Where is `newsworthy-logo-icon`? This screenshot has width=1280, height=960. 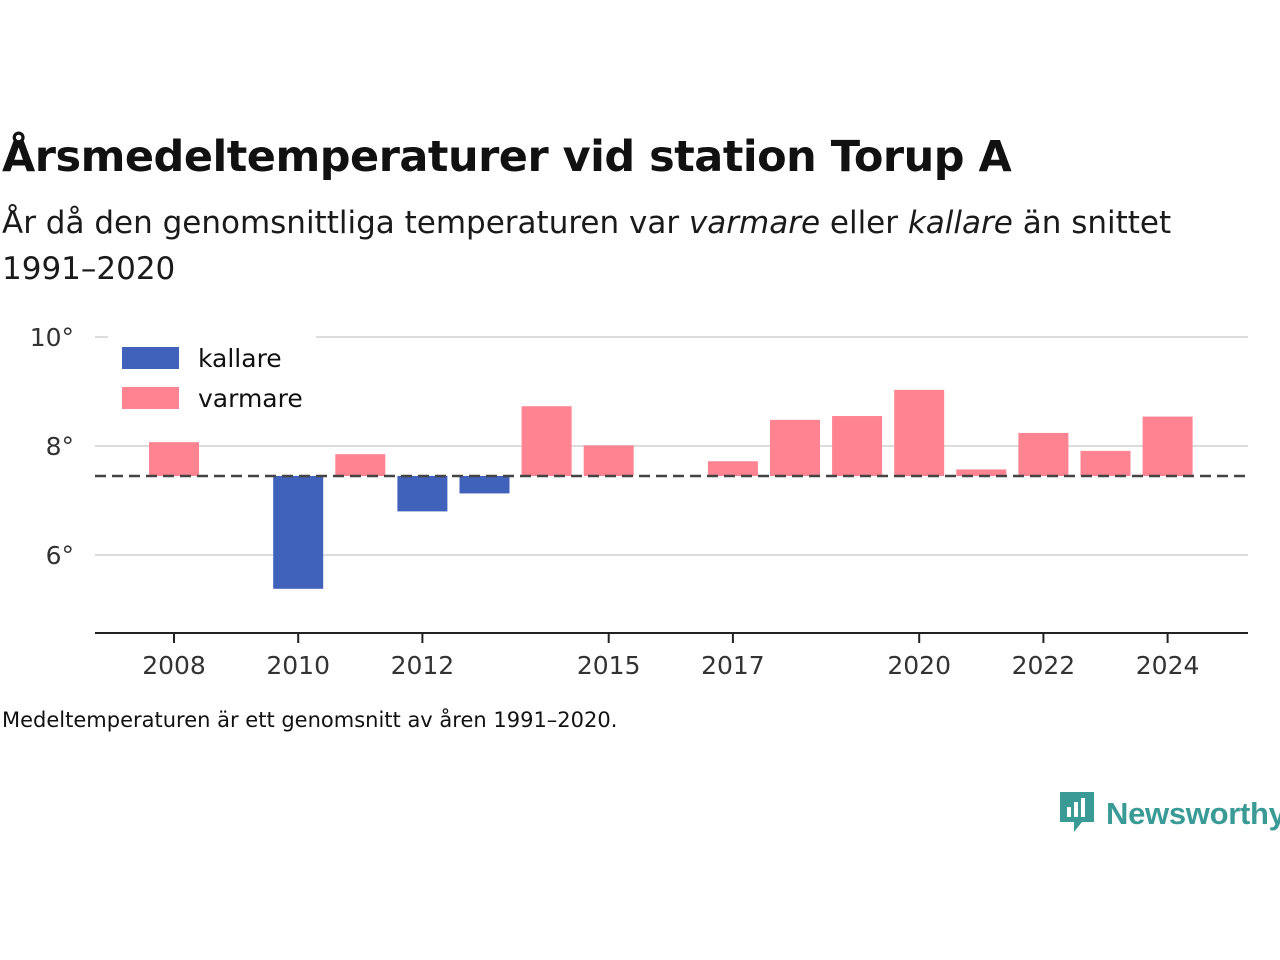
newsworthy-logo-icon is located at coordinates (1077, 814).